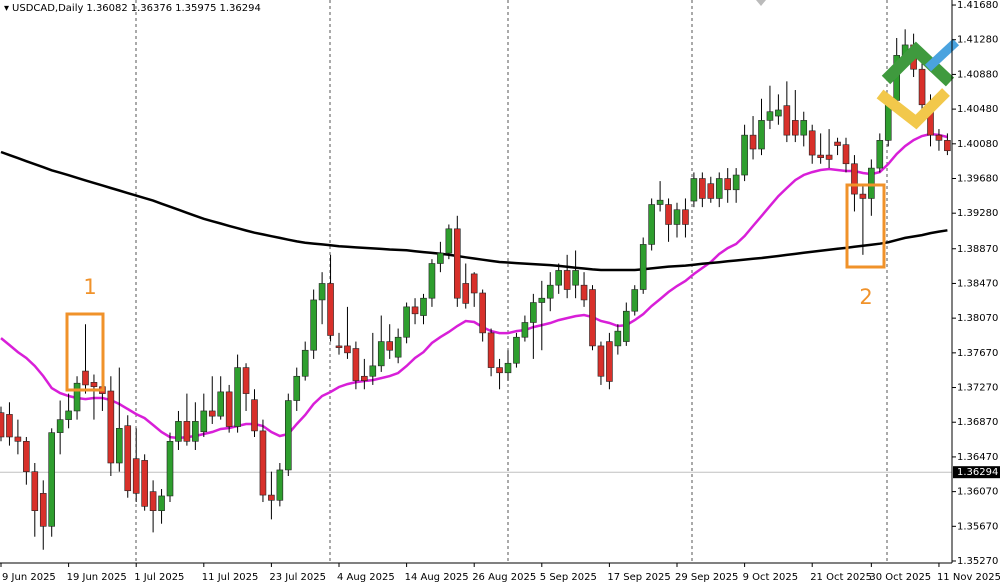 This screenshot has height=587, width=1000. What do you see at coordinates (48, 8) in the screenshot?
I see `symbol: USDCAD,Daily` at bounding box center [48, 8].